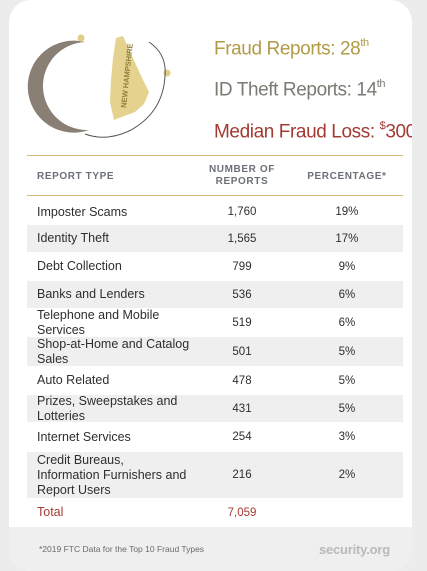 Image resolution: width=427 pixels, height=571 pixels. What do you see at coordinates (215, 294) in the screenshot?
I see `table-row: Banks and Lenders 536 6%` at bounding box center [215, 294].